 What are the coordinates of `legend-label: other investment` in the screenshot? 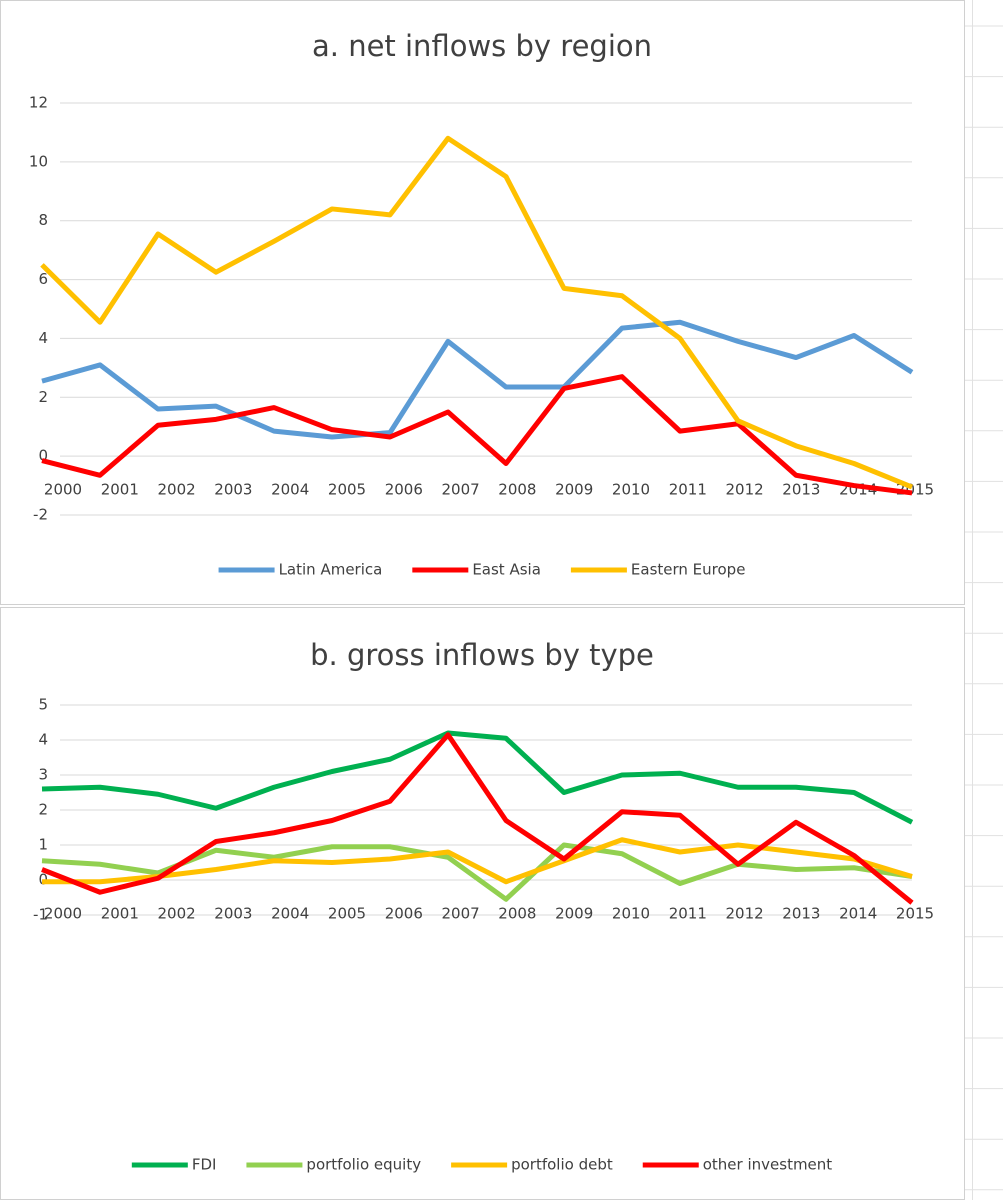 It's located at (768, 1165).